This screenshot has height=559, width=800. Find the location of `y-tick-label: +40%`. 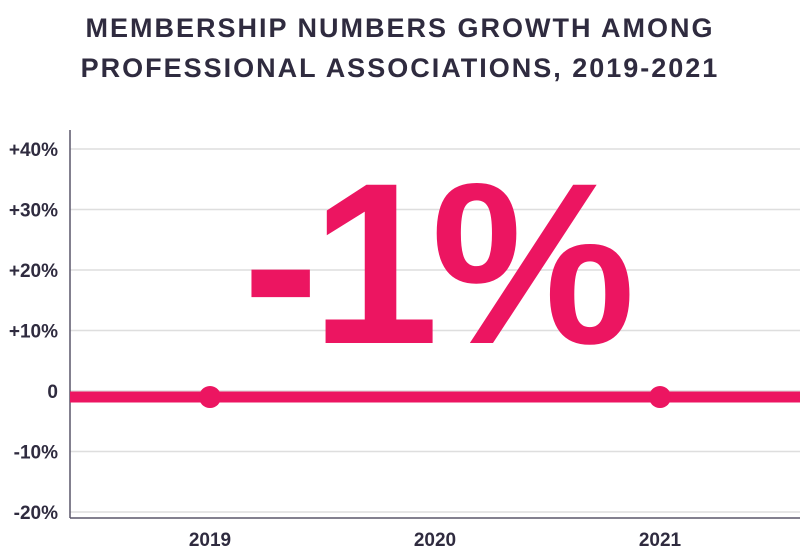

y-tick-label: +40% is located at coordinates (33, 150).